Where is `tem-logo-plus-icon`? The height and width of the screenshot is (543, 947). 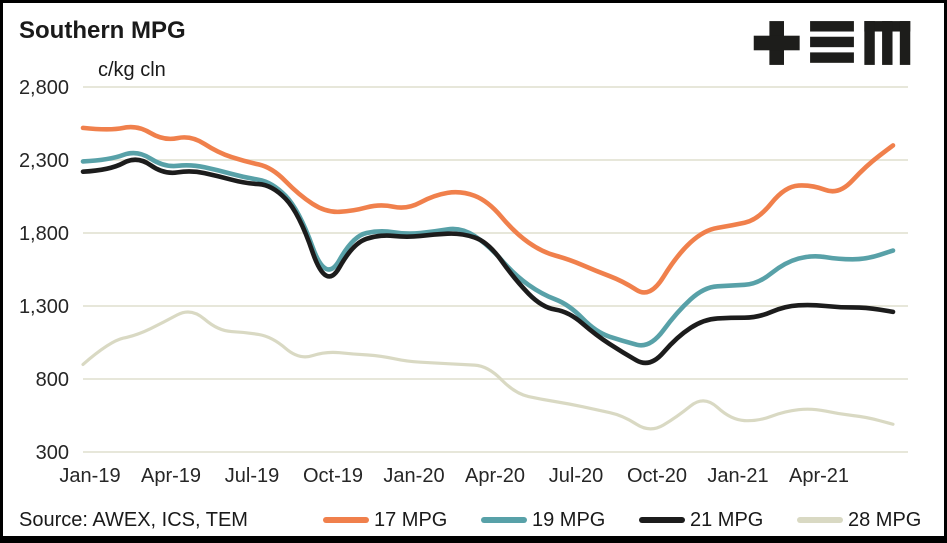
tem-logo-plus-icon is located at coordinates (776, 43).